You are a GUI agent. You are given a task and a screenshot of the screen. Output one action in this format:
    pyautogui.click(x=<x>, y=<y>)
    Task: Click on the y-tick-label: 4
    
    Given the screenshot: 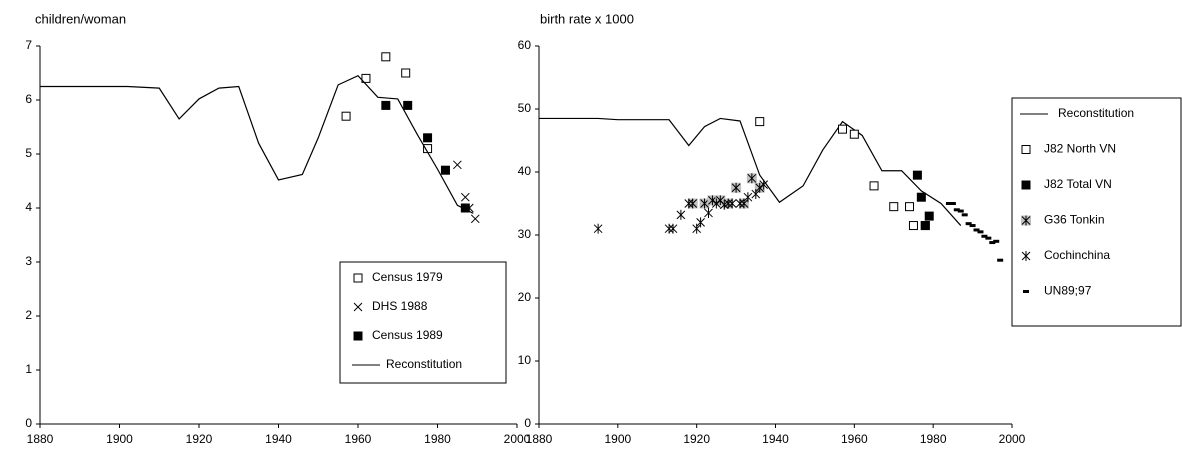 What is the action you would take?
    pyautogui.click(x=28, y=207)
    